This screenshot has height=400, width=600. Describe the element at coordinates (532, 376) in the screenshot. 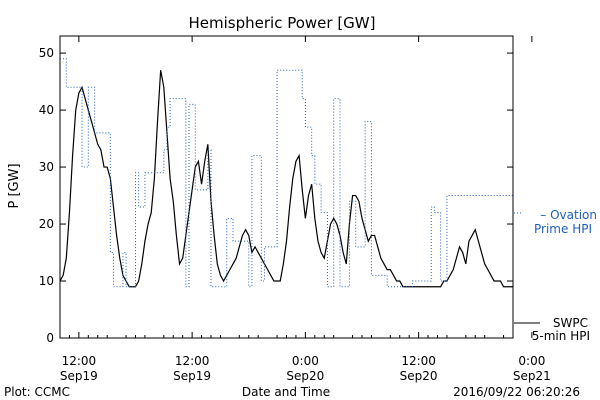

I see `x-tick-date: Sep21` at that location.